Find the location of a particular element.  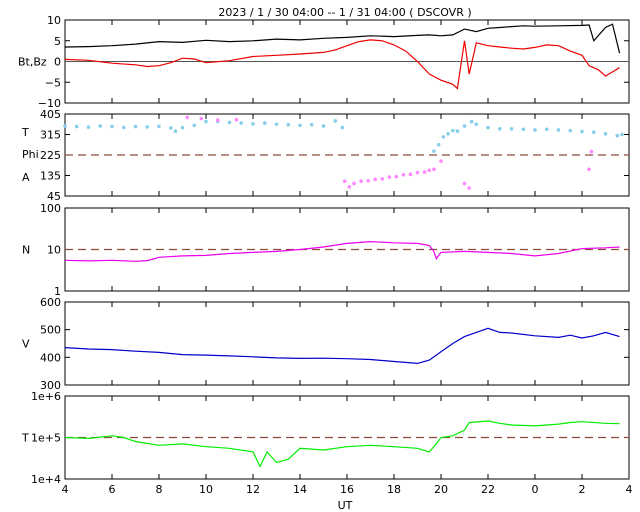

y-tick-label: −5 is located at coordinates (53, 82).